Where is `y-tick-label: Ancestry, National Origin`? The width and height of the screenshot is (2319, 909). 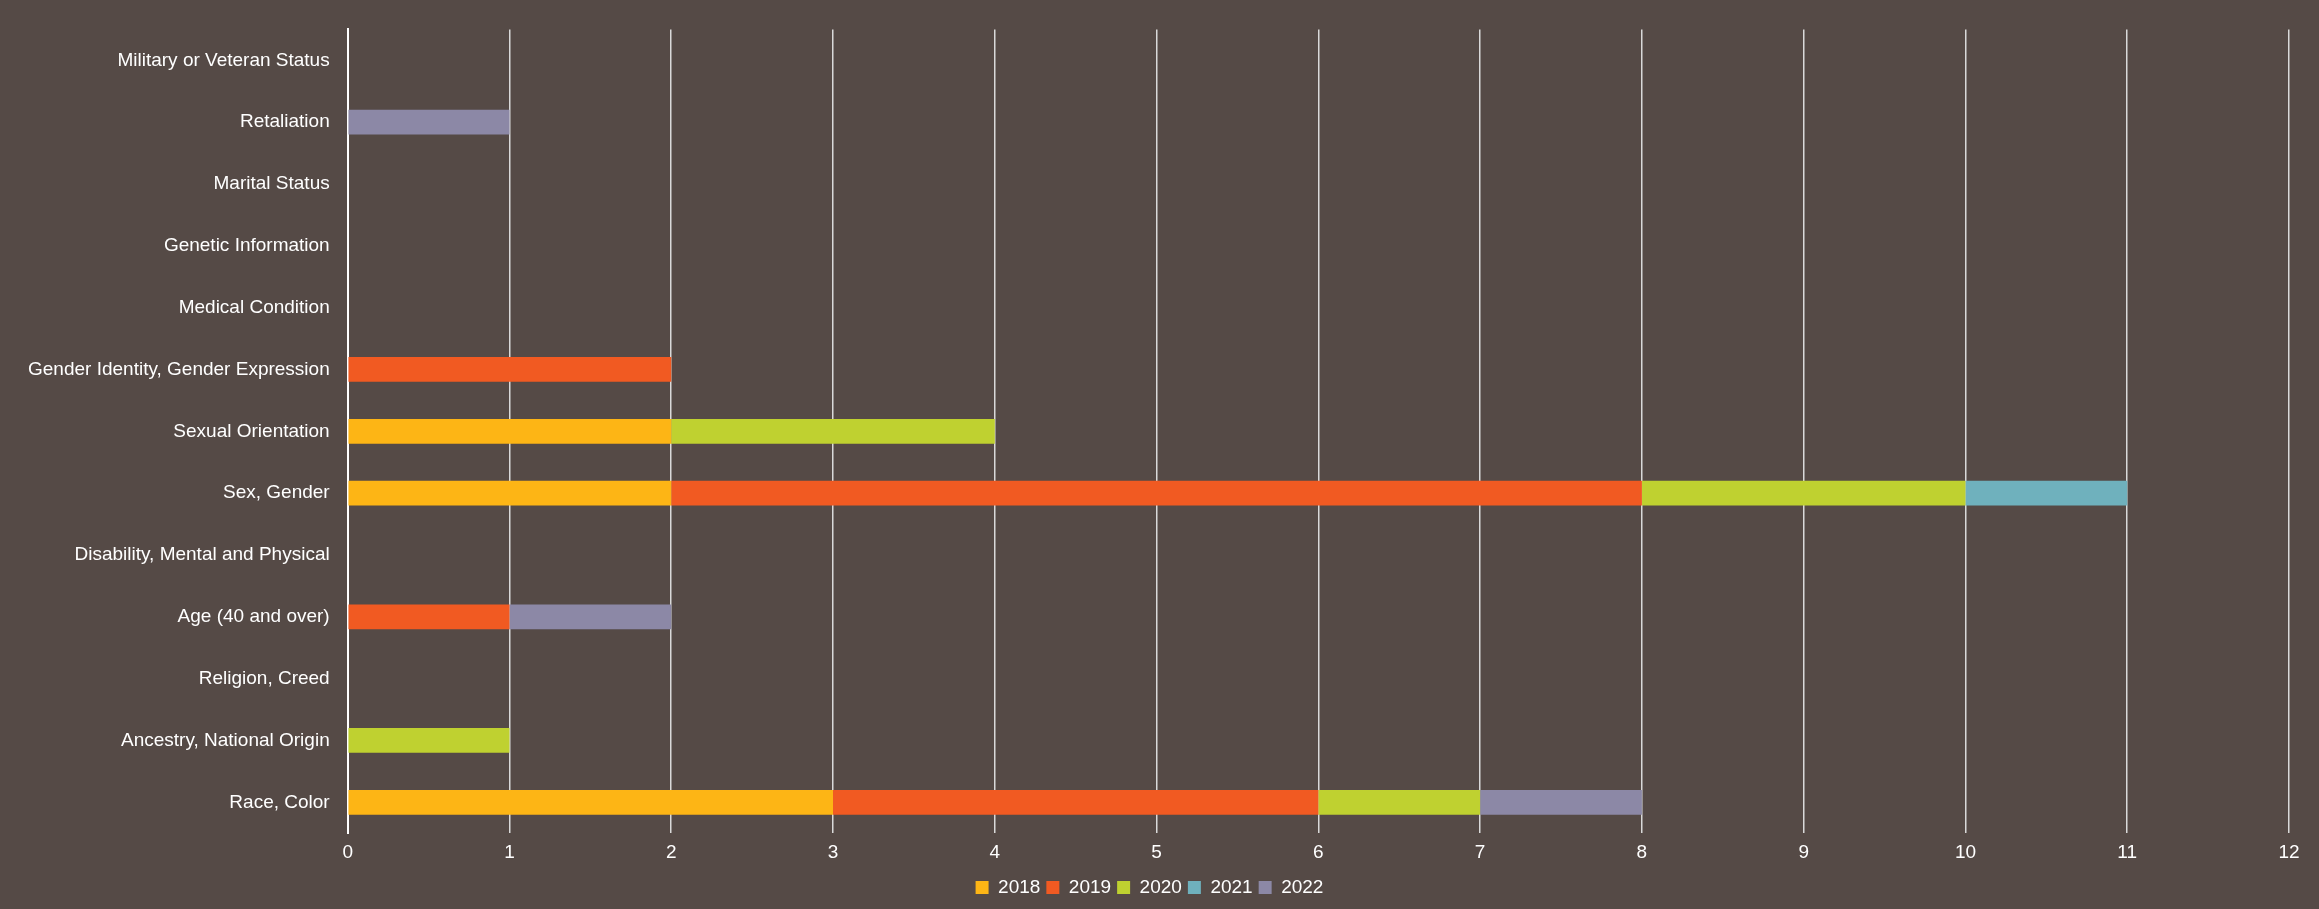 y-tick-label: Ancestry, National Origin is located at coordinates (225, 739).